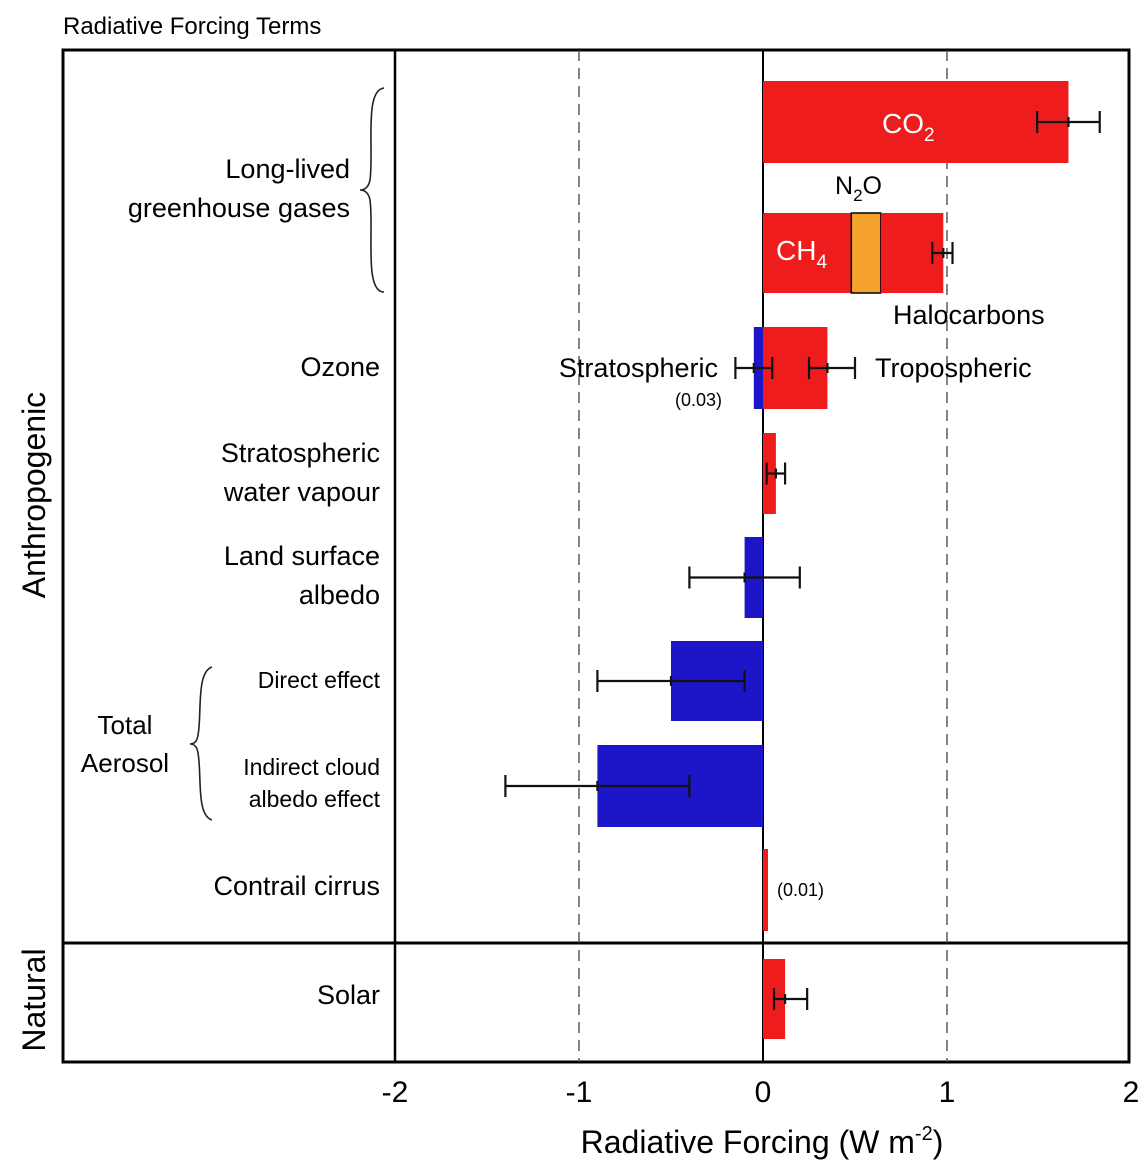  I want to click on stratospheric-ozone-value: (0.03), so click(698, 400).